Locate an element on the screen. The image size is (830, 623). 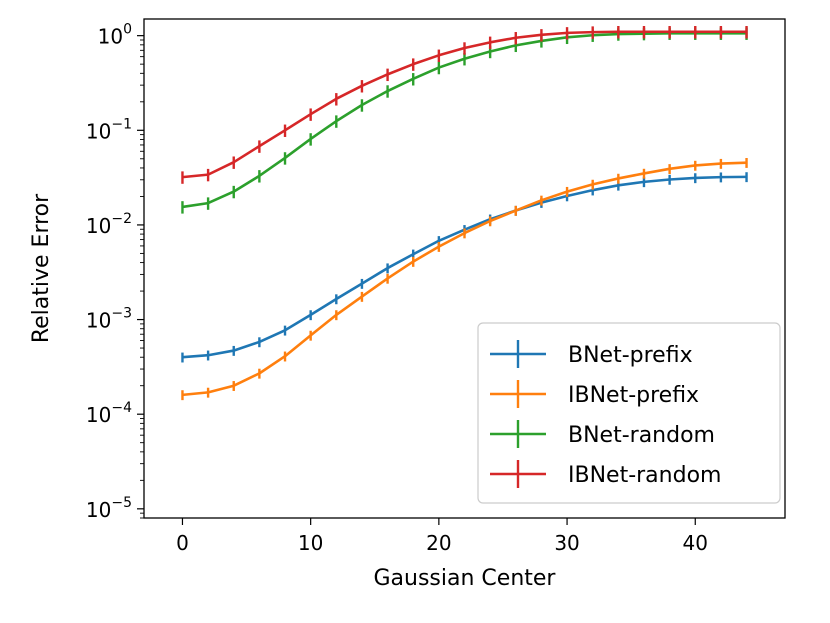
y-tick-label: 10⁻³ is located at coordinates (109, 319).